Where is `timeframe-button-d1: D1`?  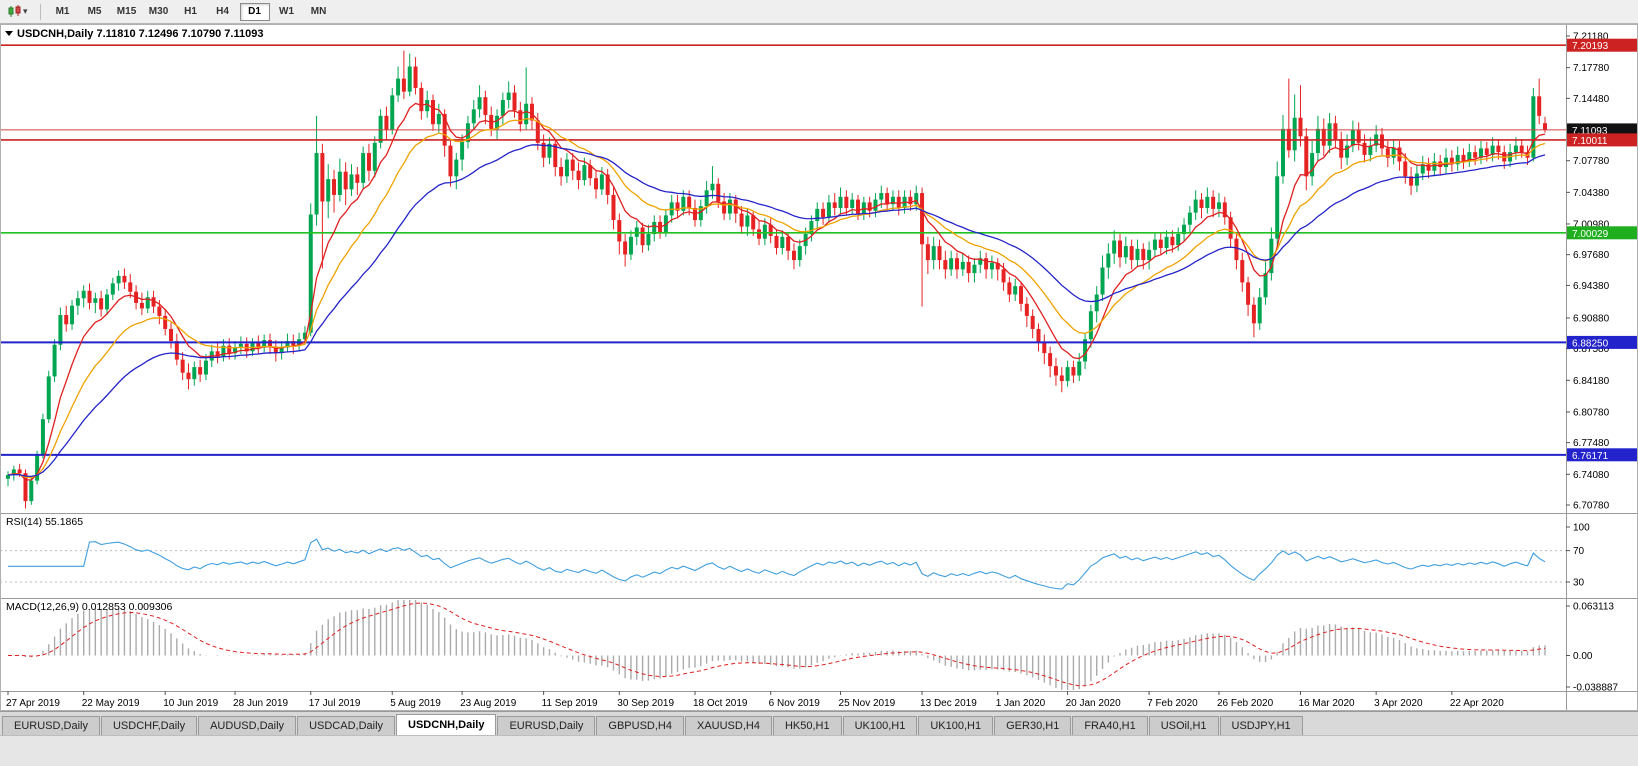
timeframe-button-d1: D1 is located at coordinates (254, 11).